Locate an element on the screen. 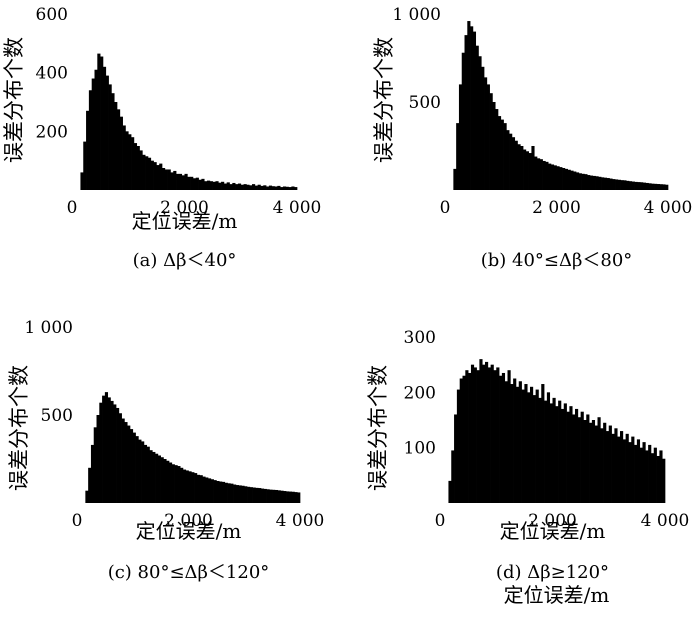 Image resolution: width=700 pixels, height=628 pixels. x-tick-label: 0 is located at coordinates (72, 208).